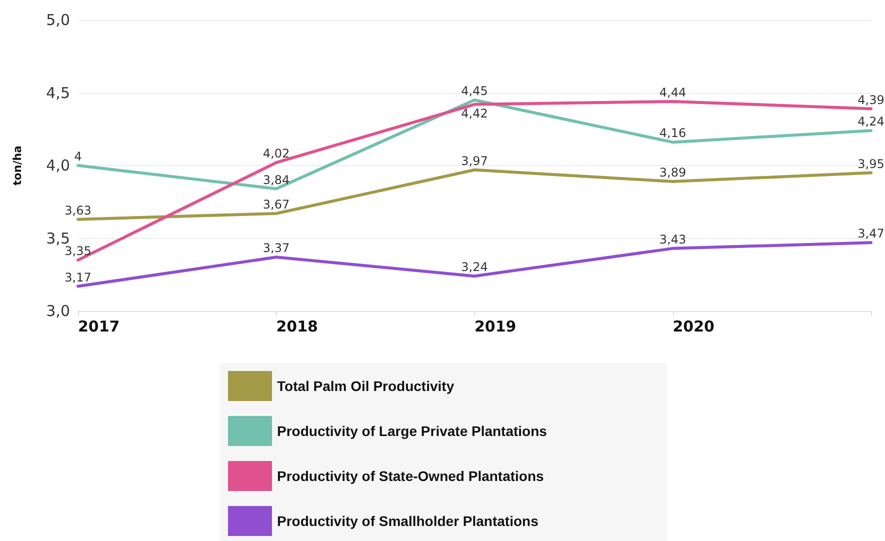 The width and height of the screenshot is (885, 541). I want to click on data-label: 4,45, so click(474, 91).